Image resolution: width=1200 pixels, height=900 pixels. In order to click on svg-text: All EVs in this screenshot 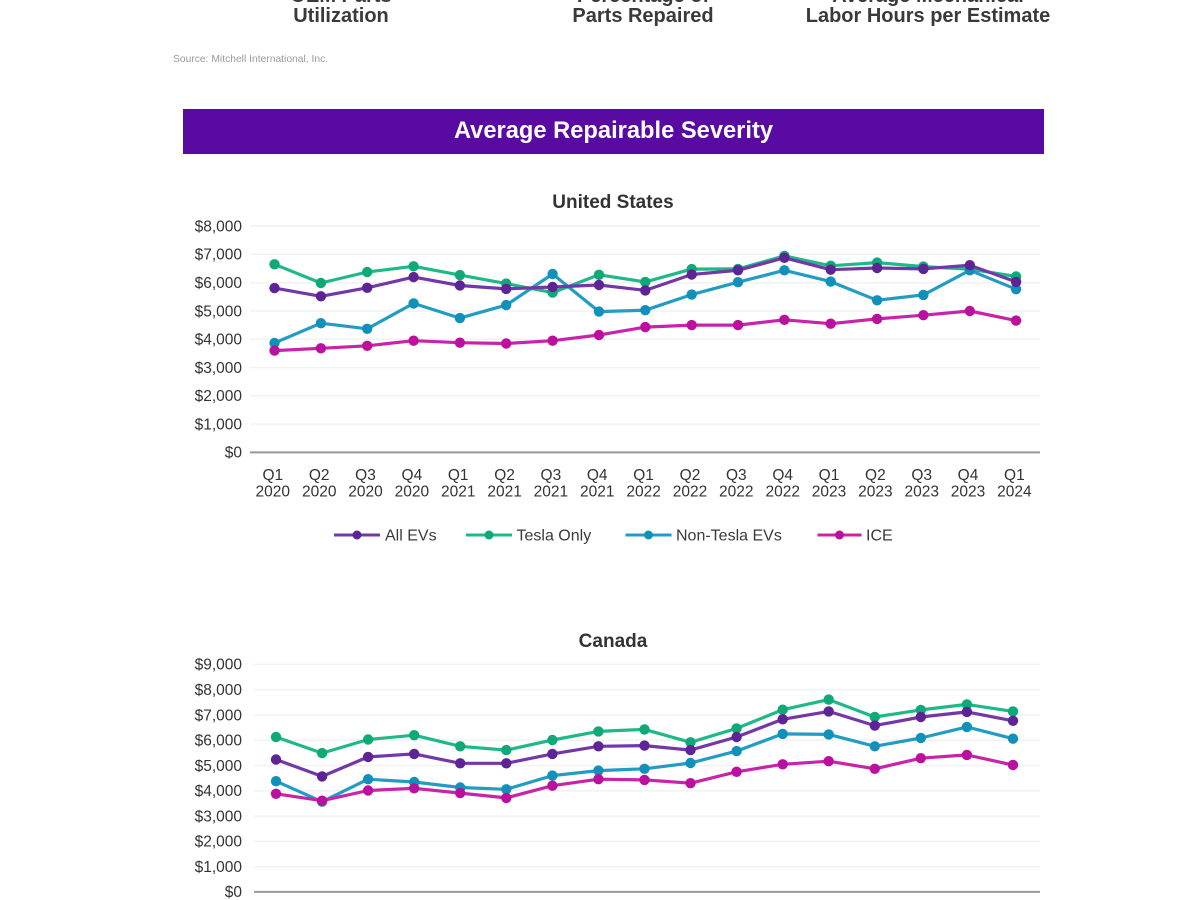, I will do `click(411, 536)`.